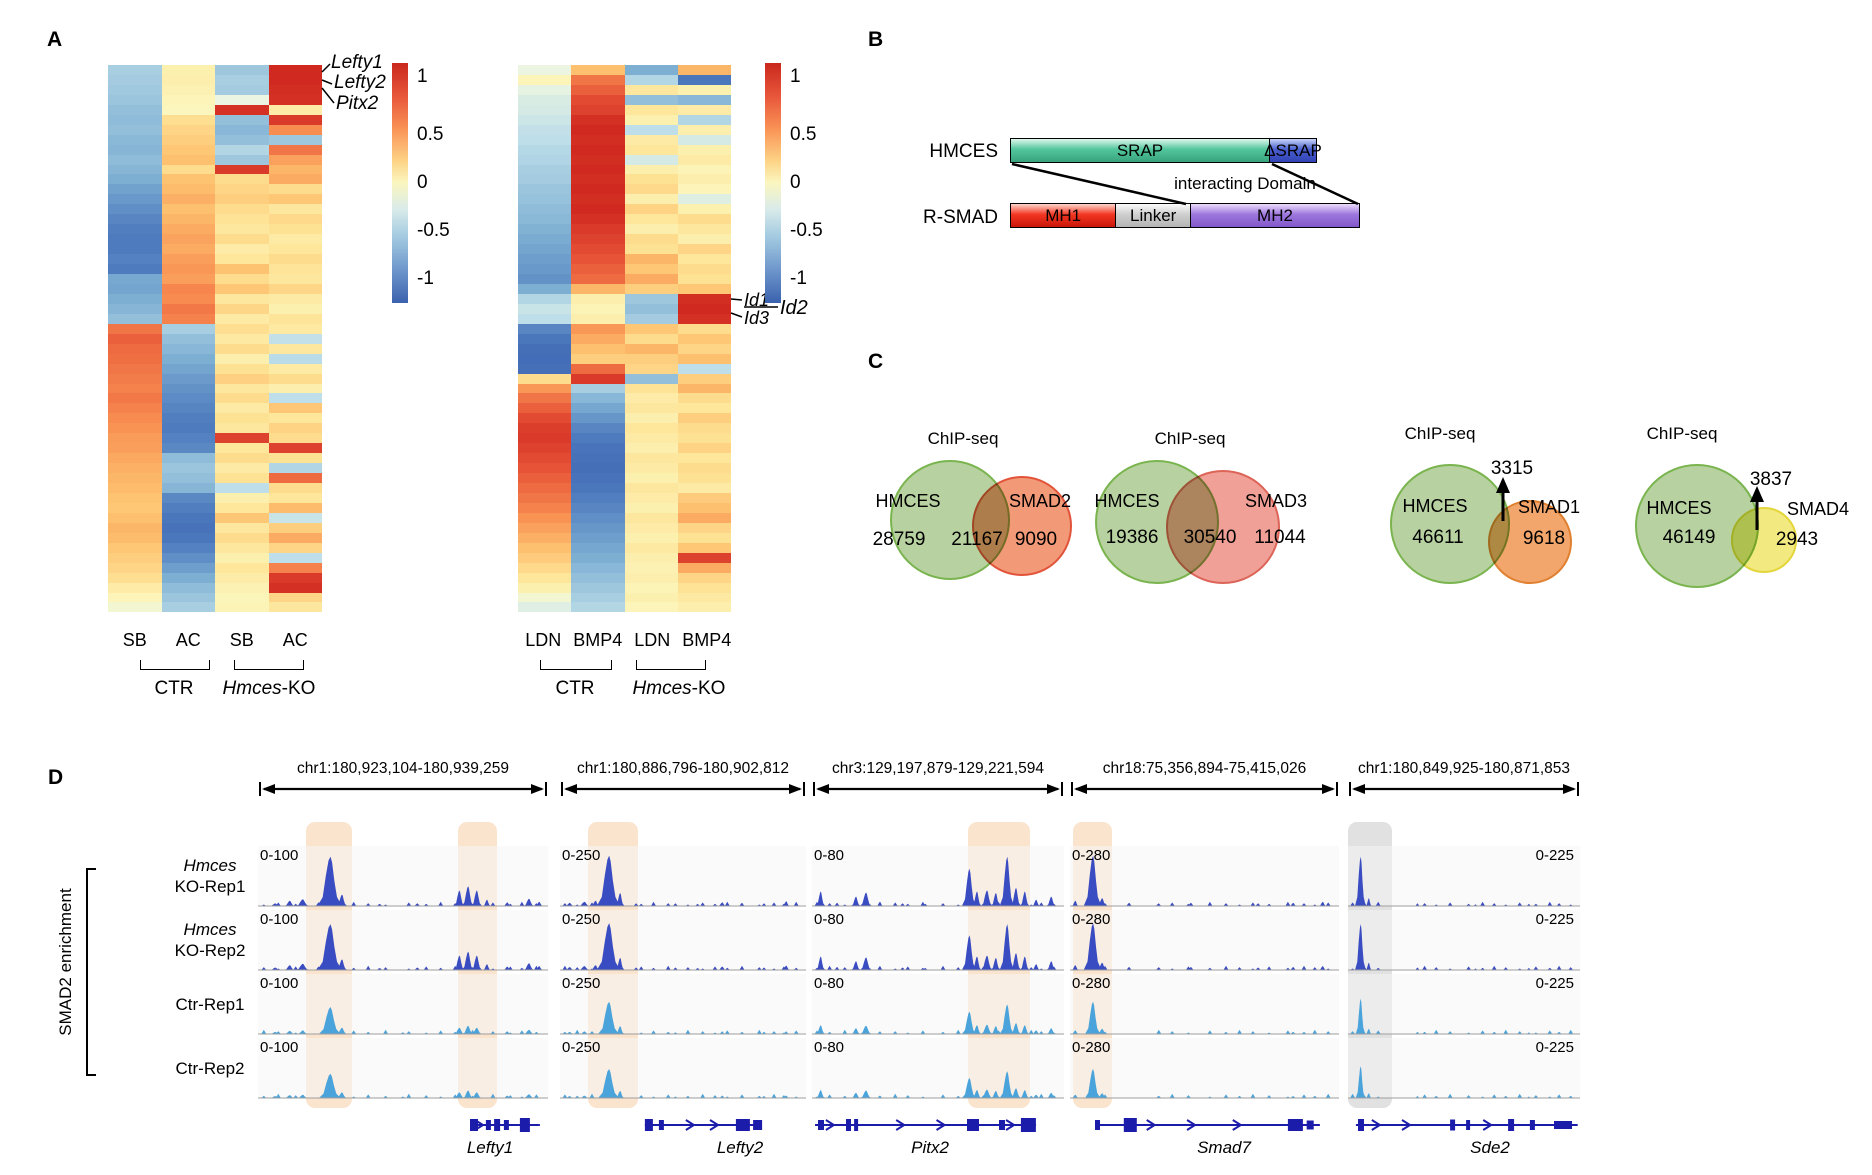  What do you see at coordinates (1554, 855) in the screenshot?
I see `track-scale: 0-225` at bounding box center [1554, 855].